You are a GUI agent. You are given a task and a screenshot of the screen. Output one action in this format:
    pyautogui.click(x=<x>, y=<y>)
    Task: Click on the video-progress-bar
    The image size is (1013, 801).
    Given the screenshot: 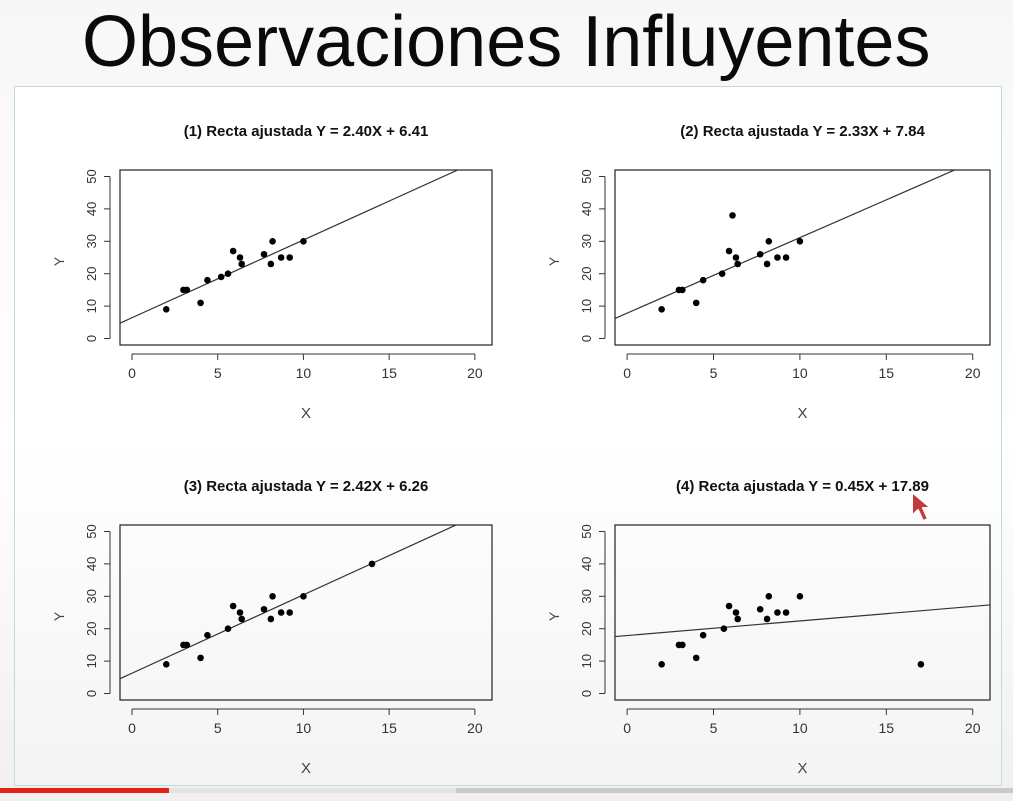 What is the action you would take?
    pyautogui.click(x=506, y=790)
    